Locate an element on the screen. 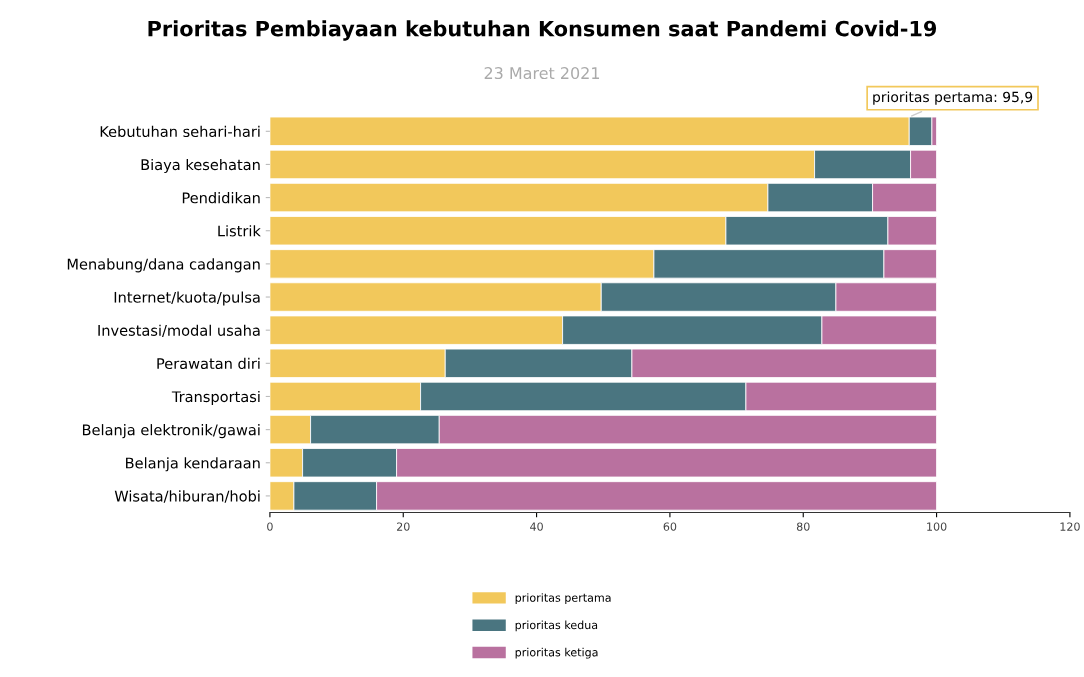 The image size is (1084, 677). y-tick-label: Belanja elektronik/gawai is located at coordinates (171, 431).